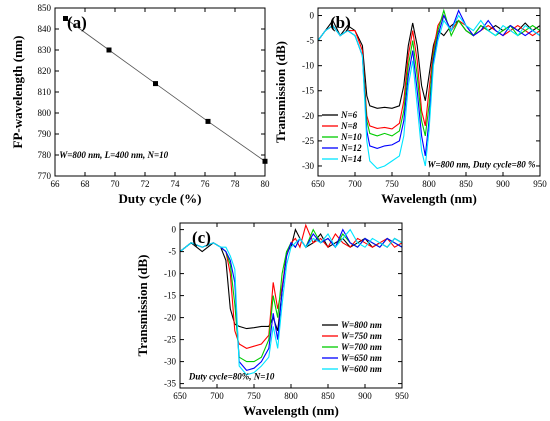 This screenshot has height=421, width=550. Describe the element at coordinates (201, 237) in the screenshot. I see `panel-label: (c)` at that location.